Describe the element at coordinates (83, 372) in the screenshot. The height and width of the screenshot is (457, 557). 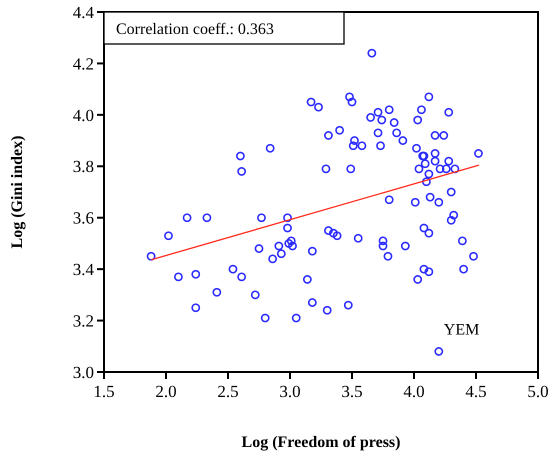
I see `y-tick-label: 3.0` at that location.